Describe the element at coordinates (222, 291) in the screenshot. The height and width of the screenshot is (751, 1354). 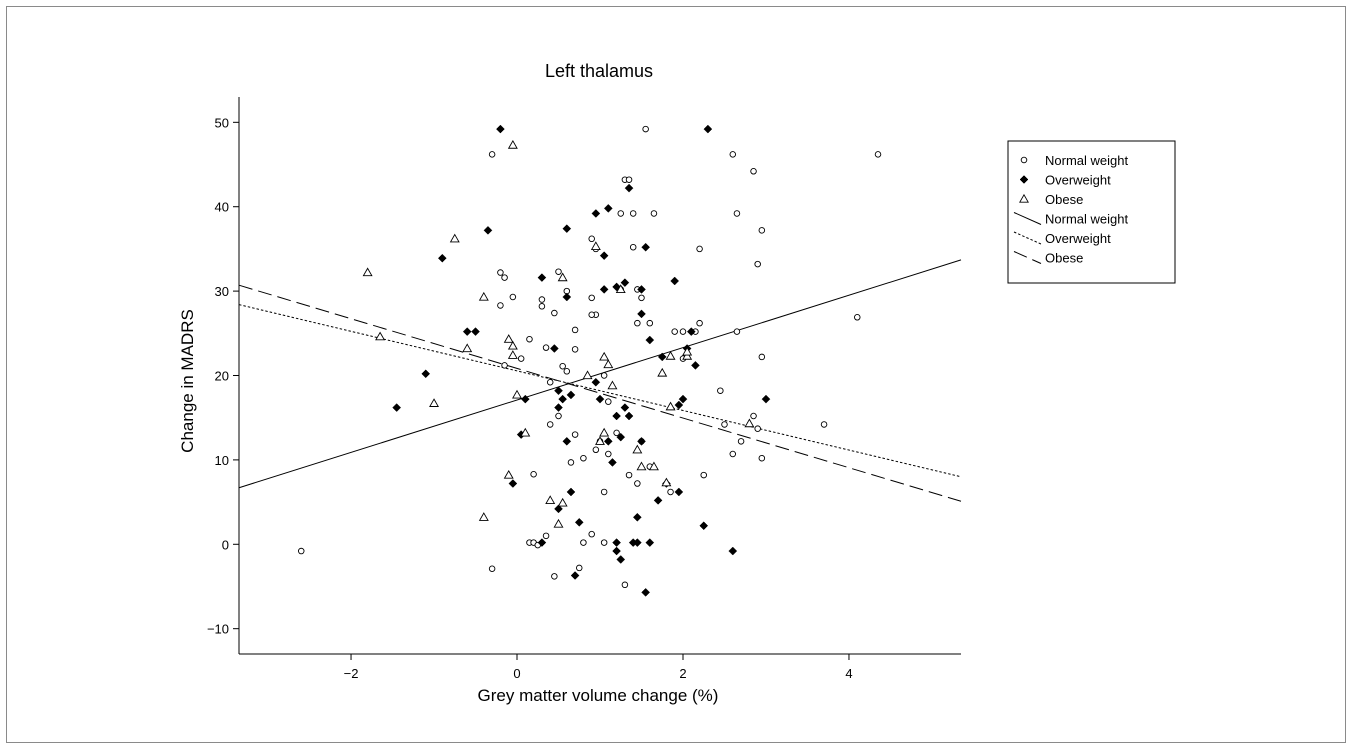
I see `y-tick-label: 30` at that location.